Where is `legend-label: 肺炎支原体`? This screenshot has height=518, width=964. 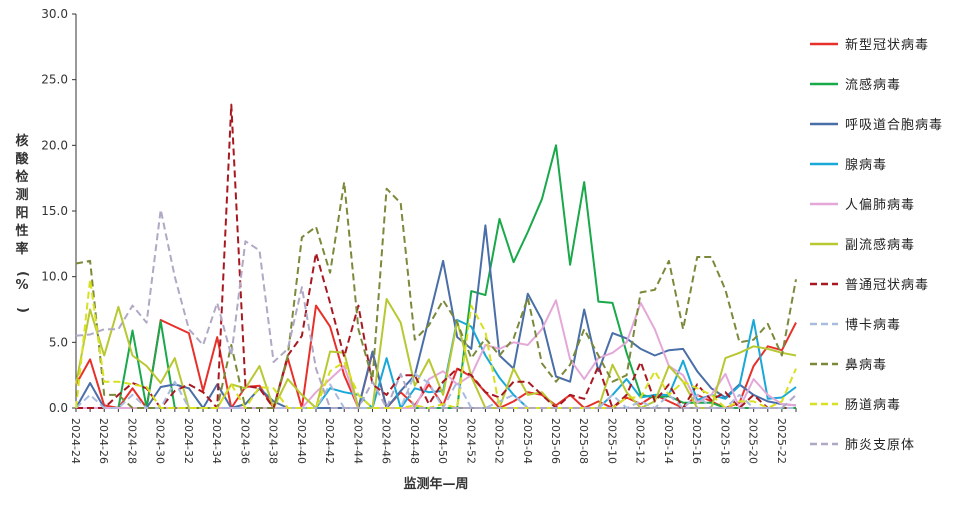
legend-label: 肺炎支原体 is located at coordinates (880, 445).